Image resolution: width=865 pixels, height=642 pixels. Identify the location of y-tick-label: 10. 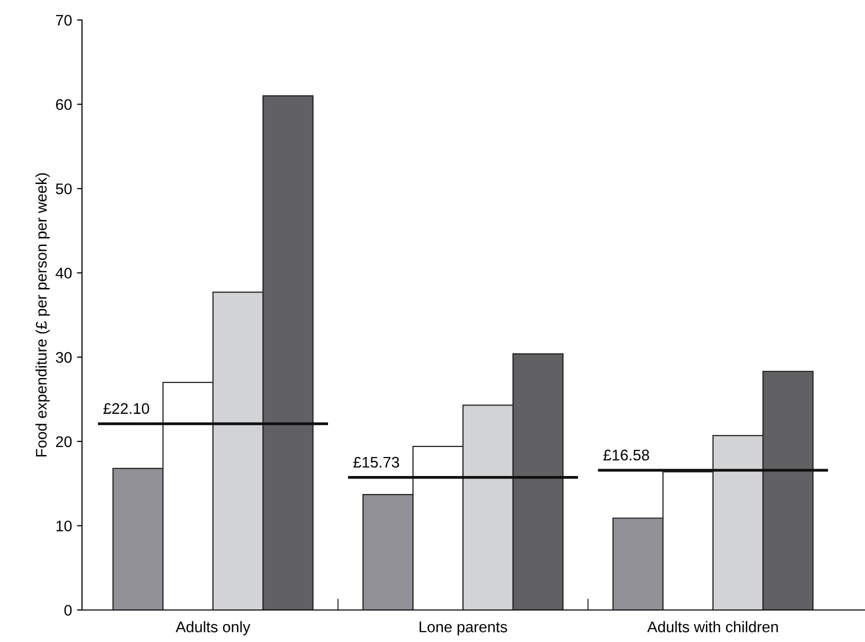
(64, 526).